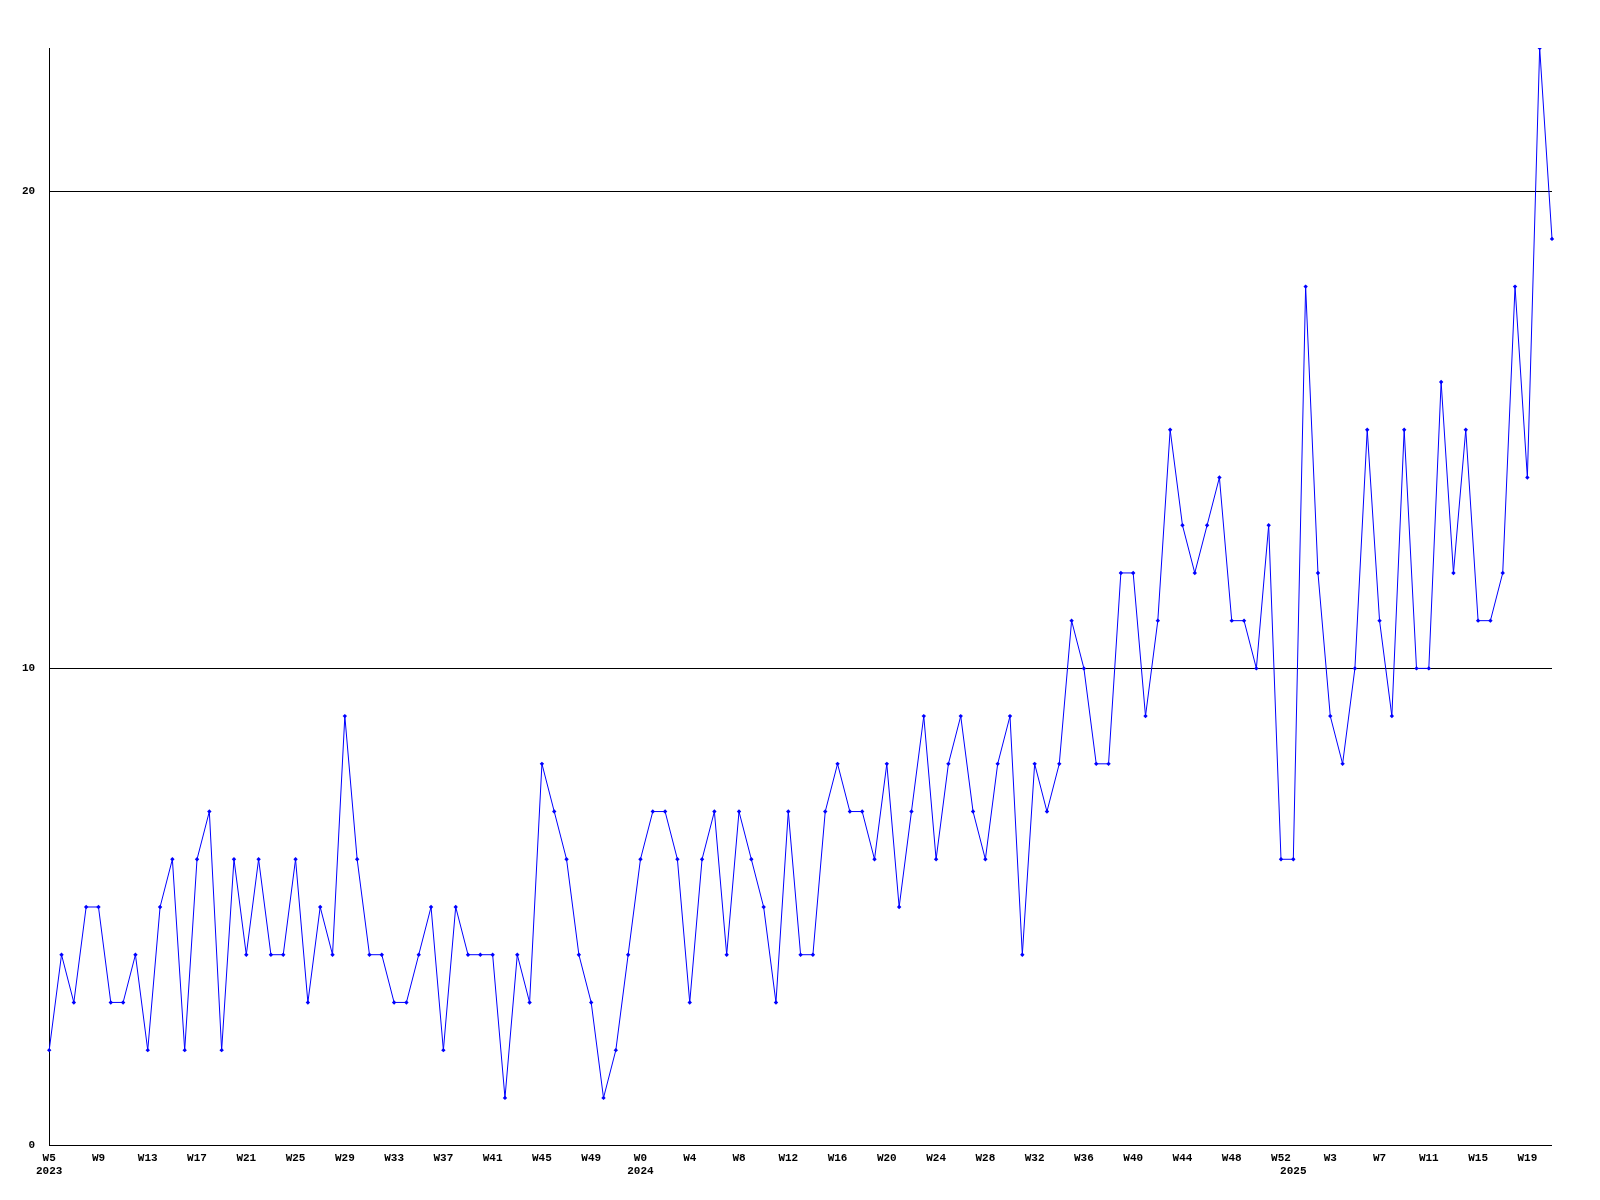 The height and width of the screenshot is (1200, 1600). I want to click on x-tick-label: W8, so click(739, 1157).